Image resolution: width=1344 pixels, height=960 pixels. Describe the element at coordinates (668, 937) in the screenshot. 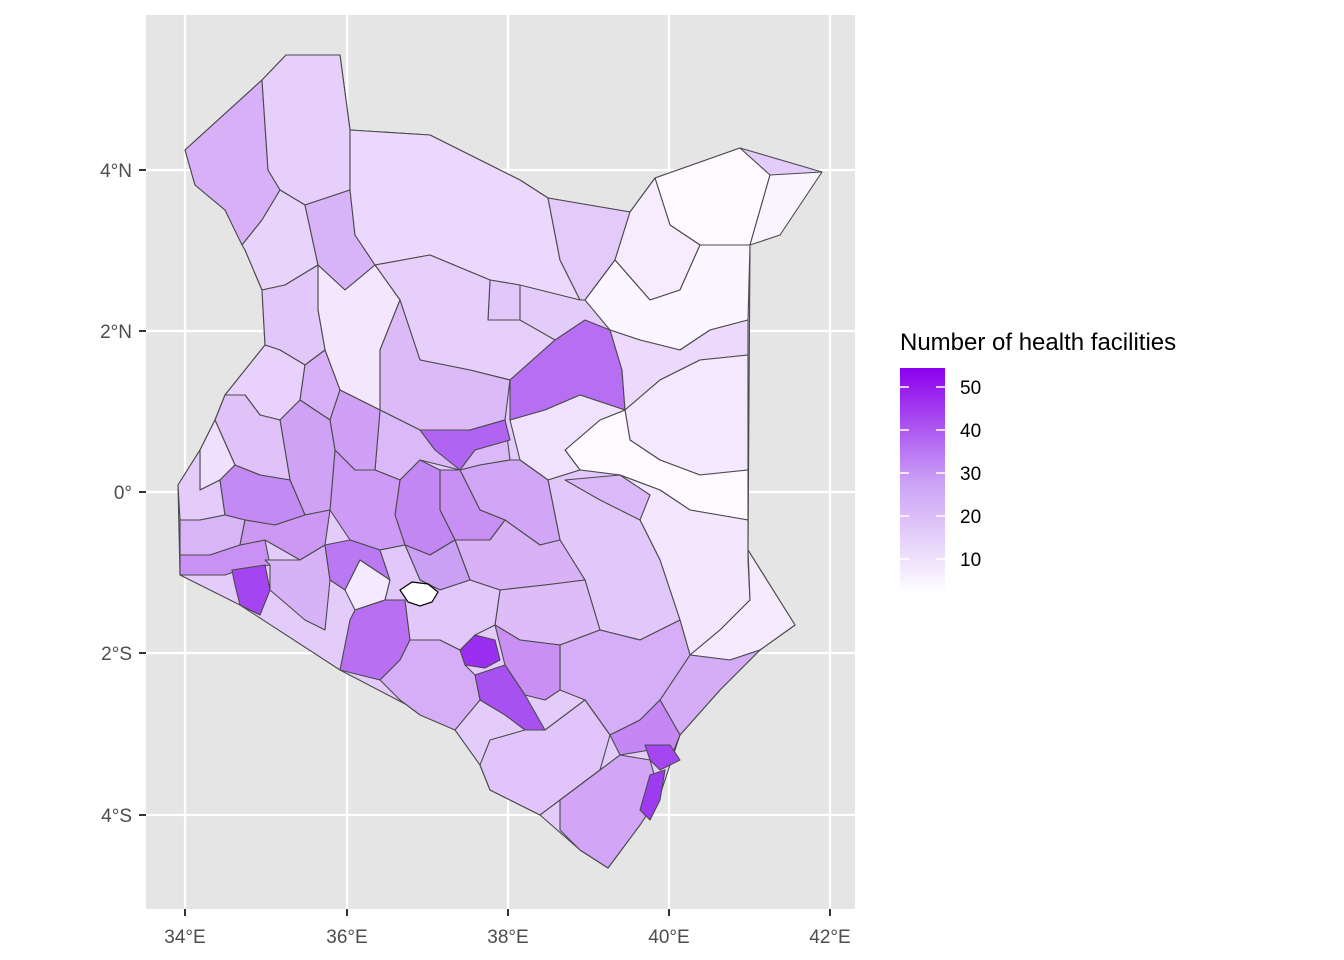

I see `x-tick-label-40: 40°E` at that location.